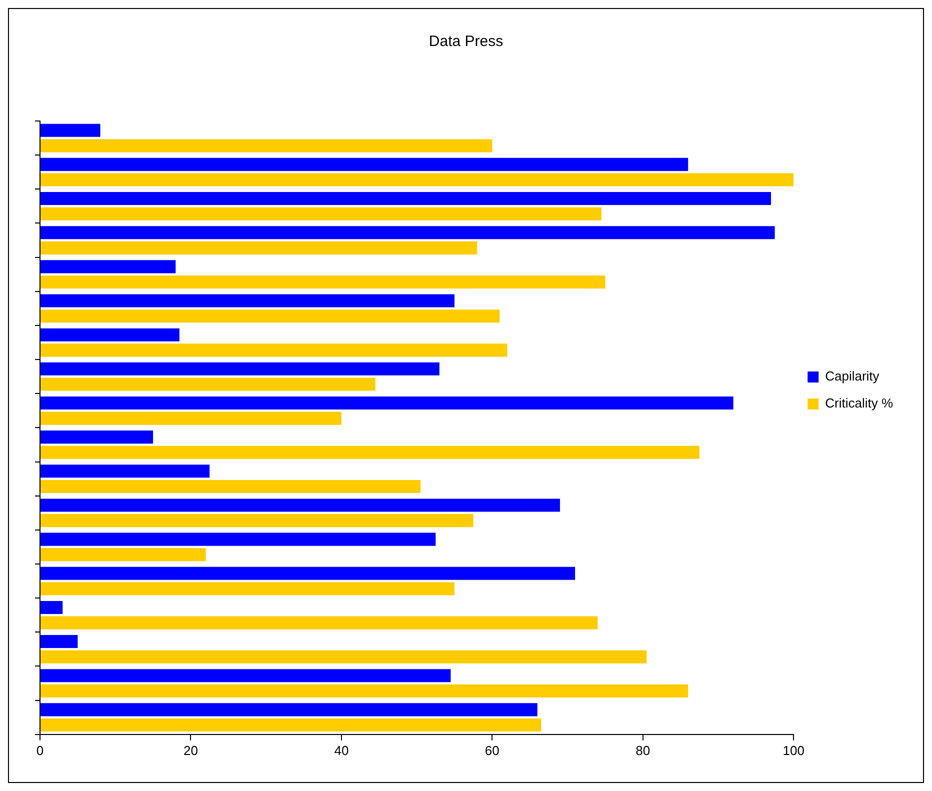 This screenshot has width=932, height=791. What do you see at coordinates (492, 750) in the screenshot?
I see `x-tick-label: 60` at bounding box center [492, 750].